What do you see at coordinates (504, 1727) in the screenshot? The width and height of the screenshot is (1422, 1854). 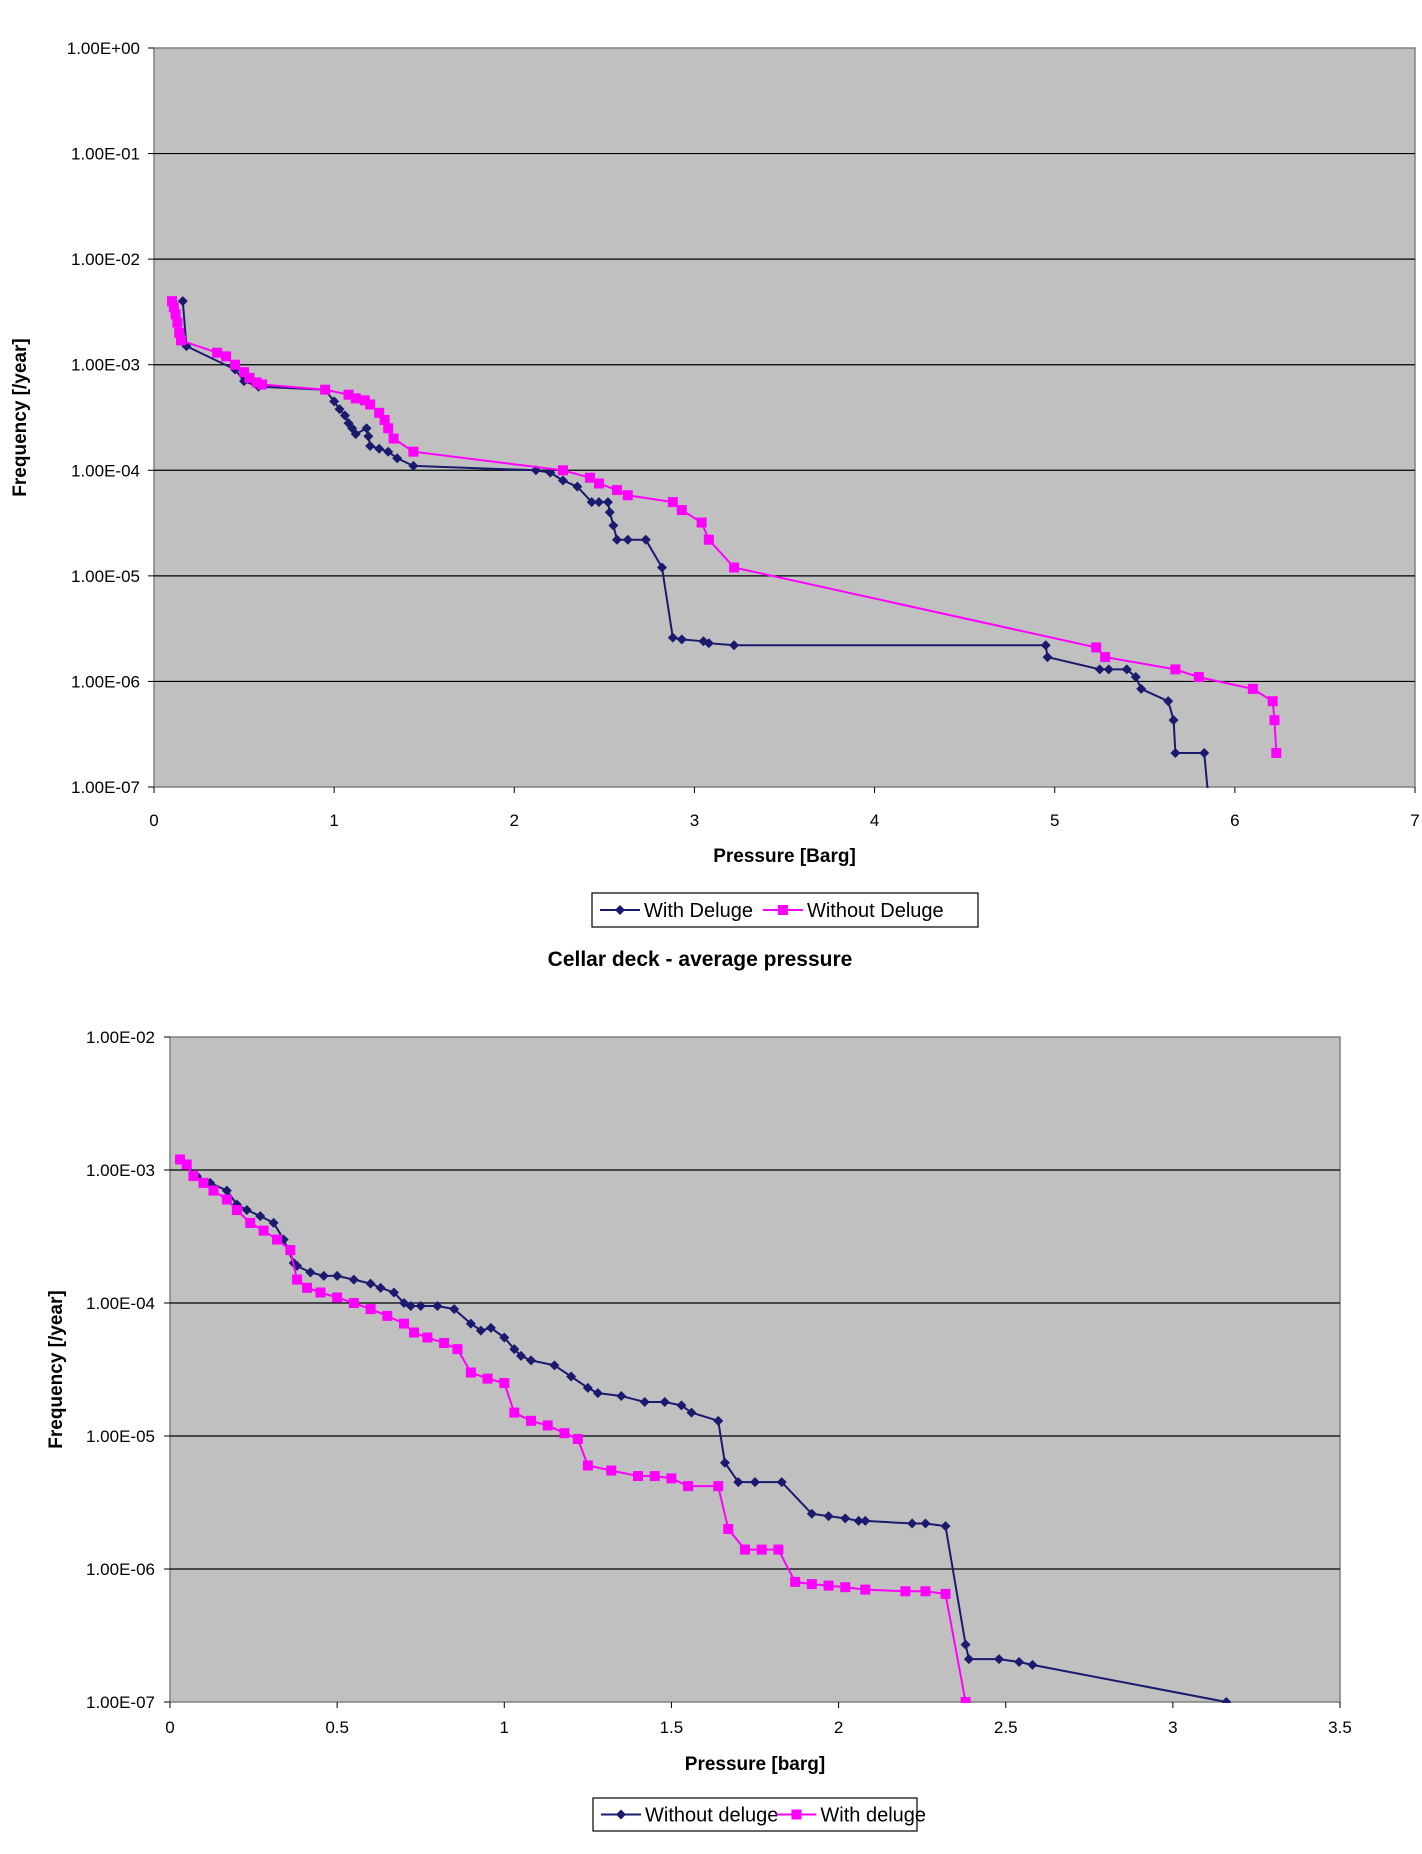 I see `chart2-x-tick-label: 1` at bounding box center [504, 1727].